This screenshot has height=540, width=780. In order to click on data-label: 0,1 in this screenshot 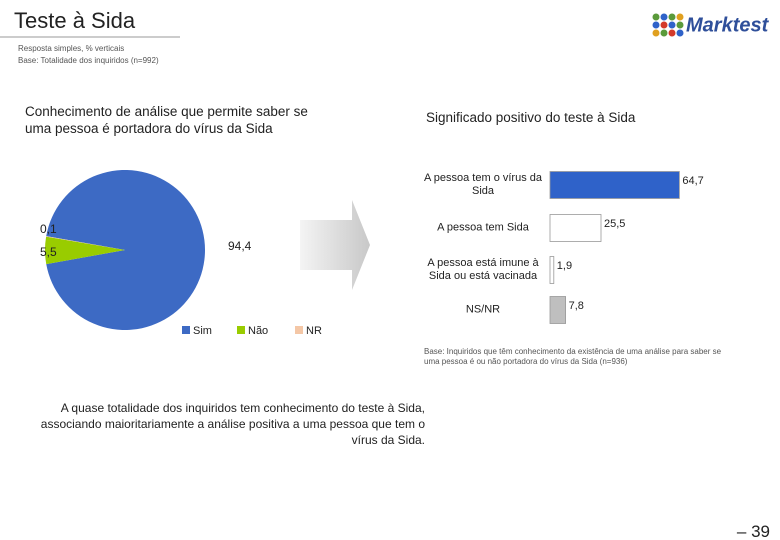, I will do `click(48, 229)`.